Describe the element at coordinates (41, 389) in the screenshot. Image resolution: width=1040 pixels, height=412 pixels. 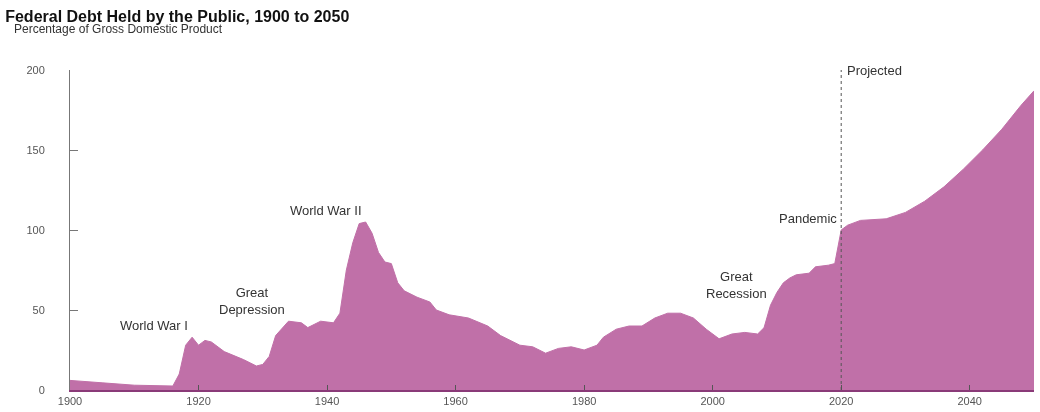
I see `y-tick-label: 0` at that location.